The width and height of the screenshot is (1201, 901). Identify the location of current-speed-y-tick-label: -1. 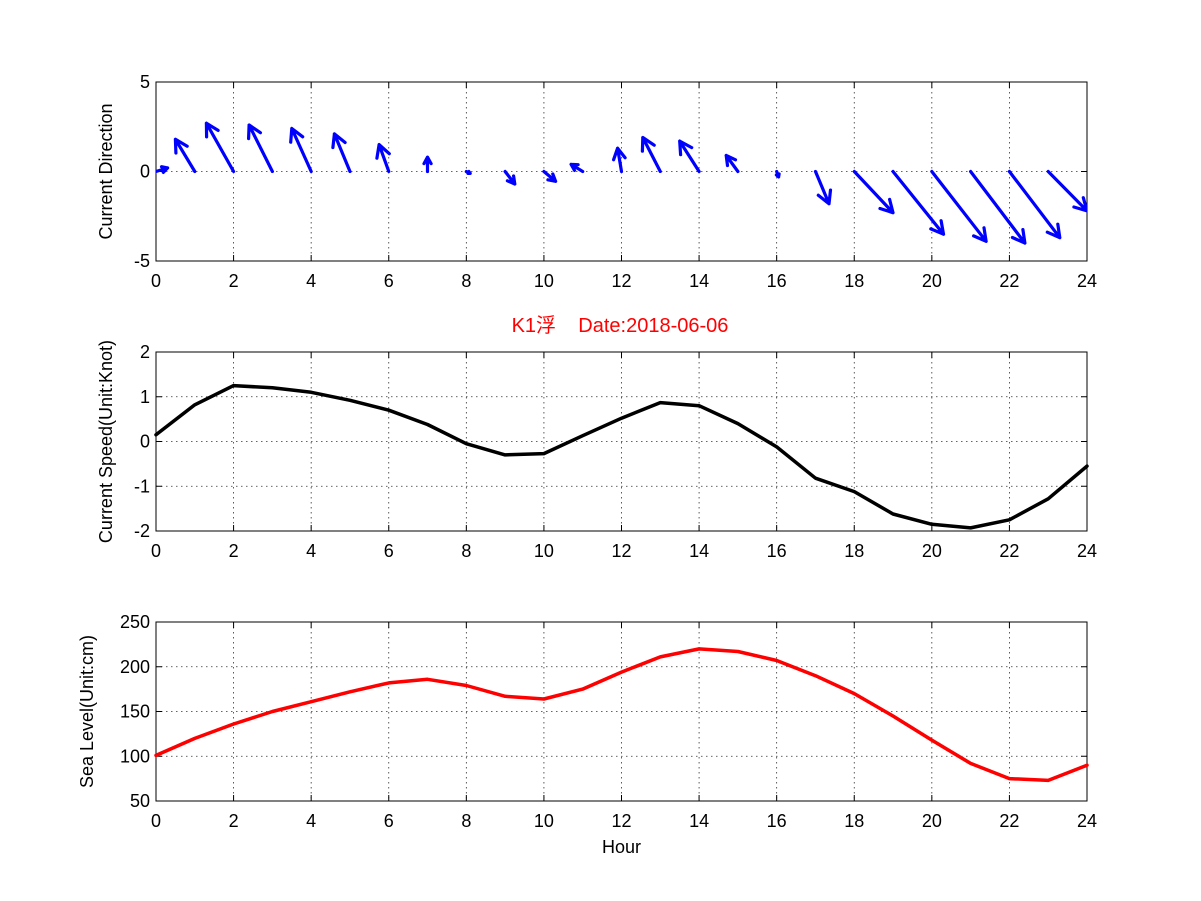
(142, 486).